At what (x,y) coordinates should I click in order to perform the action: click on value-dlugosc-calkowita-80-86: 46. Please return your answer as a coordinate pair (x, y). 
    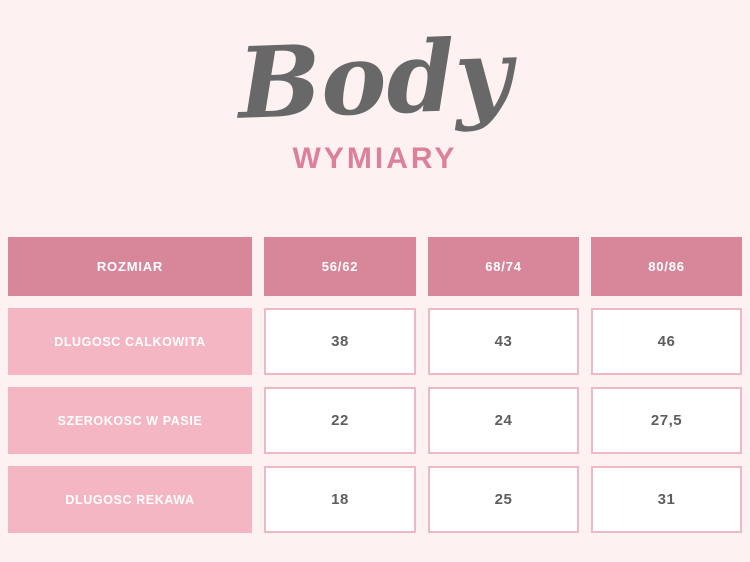
    Looking at the image, I should click on (666, 341).